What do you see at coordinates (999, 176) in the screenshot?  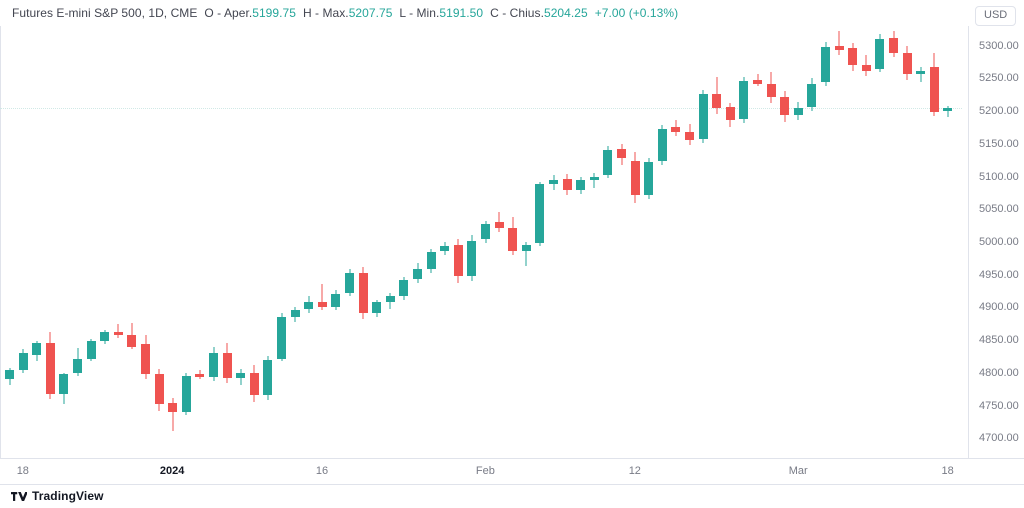 I see `price-label: 5100.00` at bounding box center [999, 176].